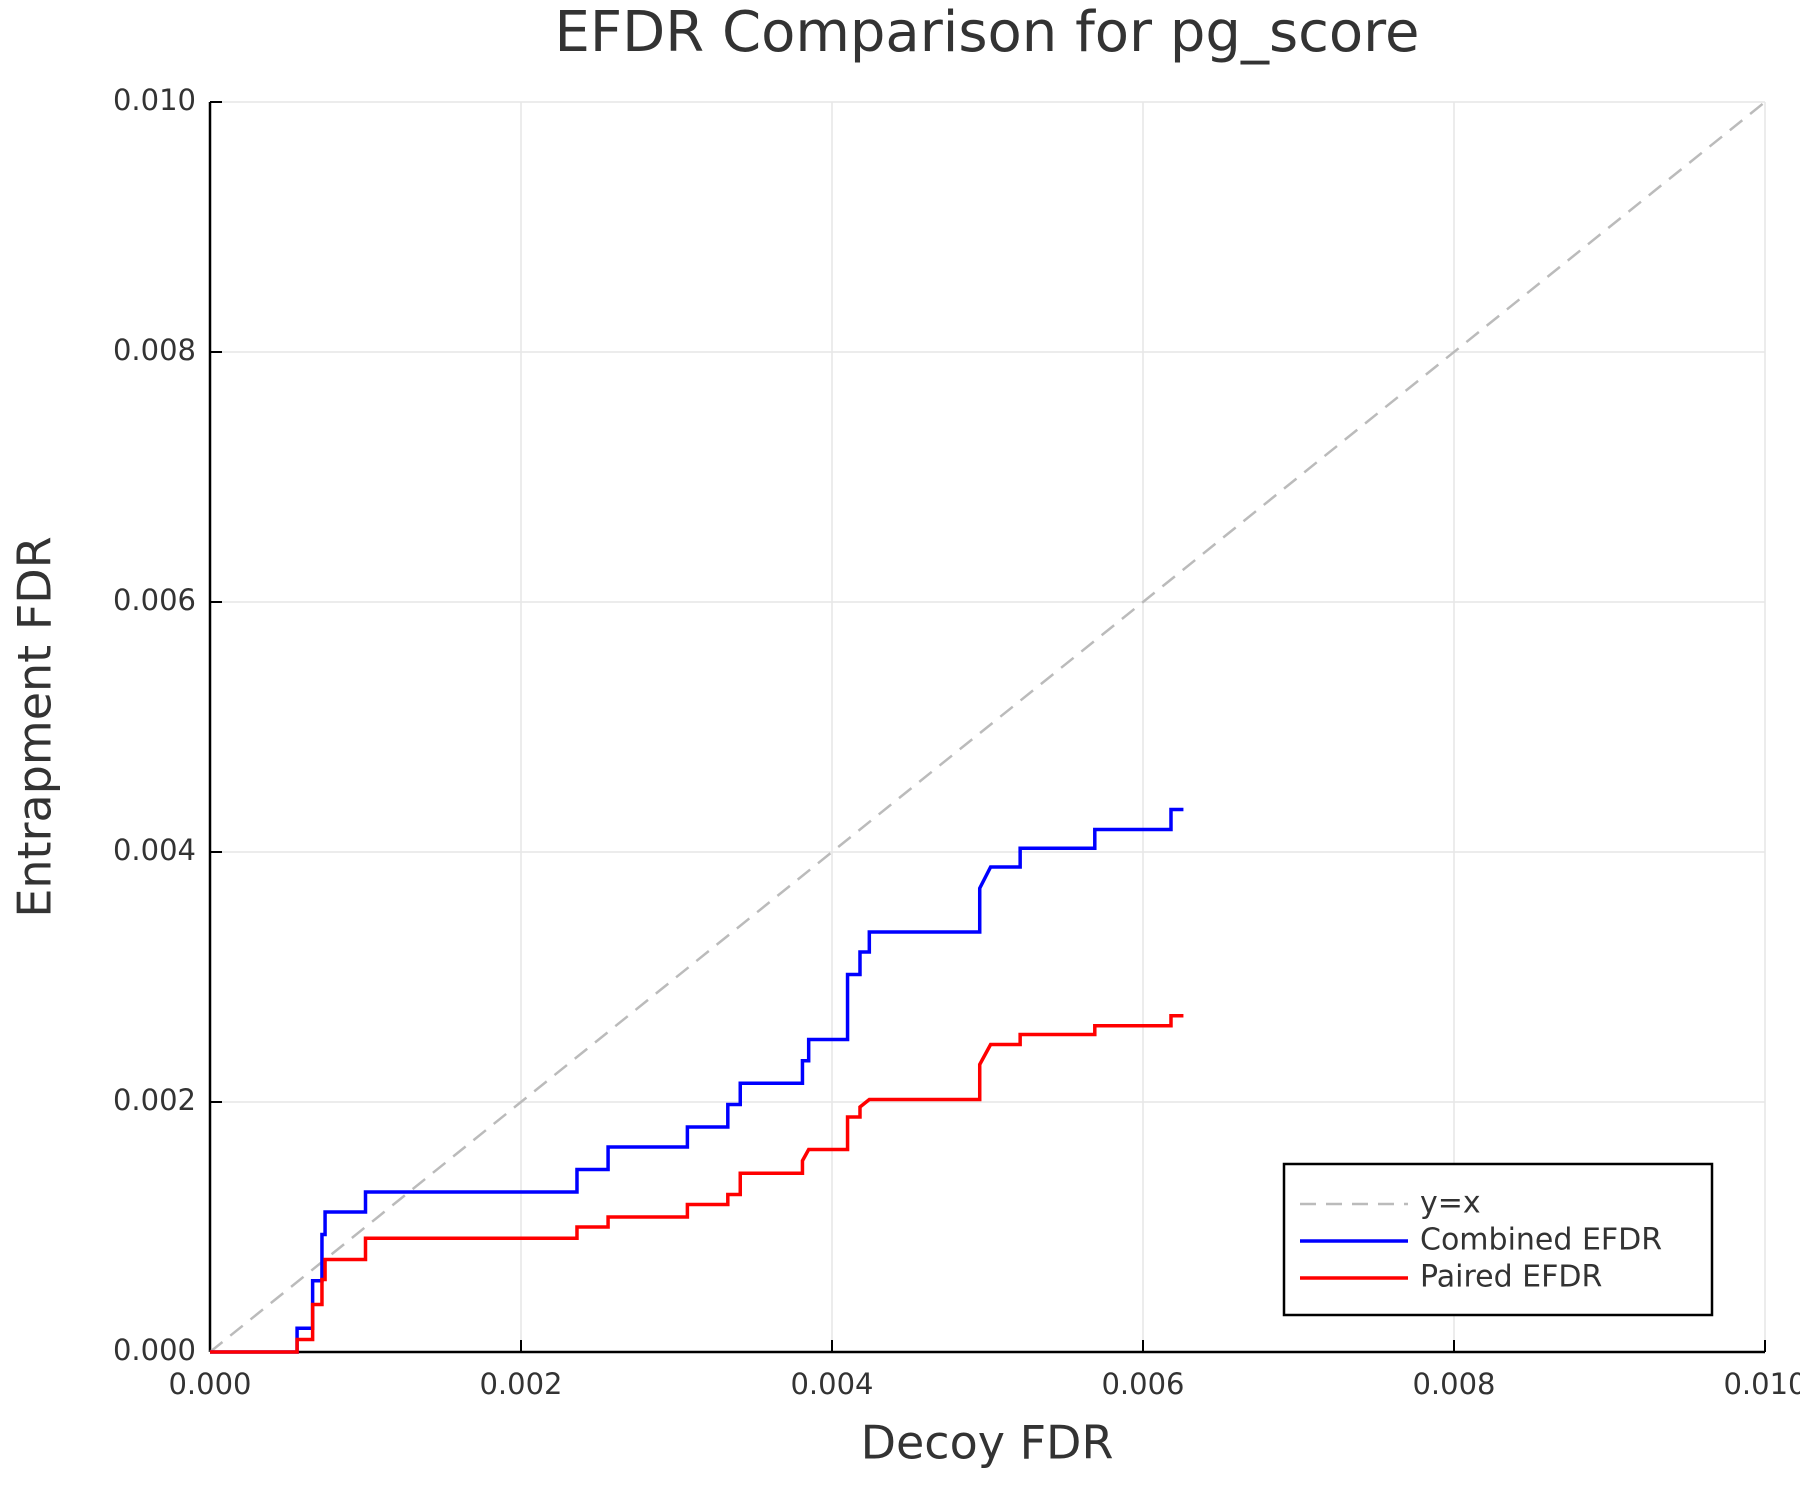 The height and width of the screenshot is (1500, 1800). What do you see at coordinates (154, 850) in the screenshot?
I see `y-tick-label: 0.004` at bounding box center [154, 850].